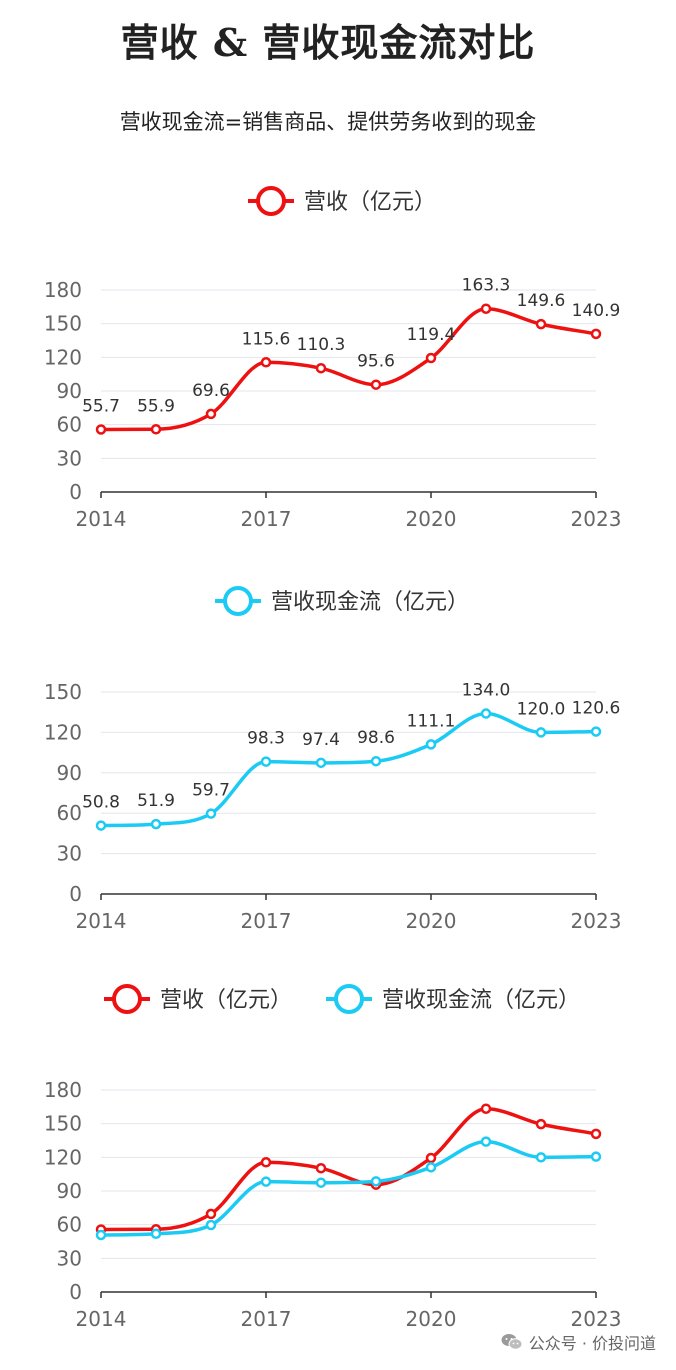  Describe the element at coordinates (592, 1343) in the screenshot. I see `watermark-text: 公众号 · 价投问道` at that location.